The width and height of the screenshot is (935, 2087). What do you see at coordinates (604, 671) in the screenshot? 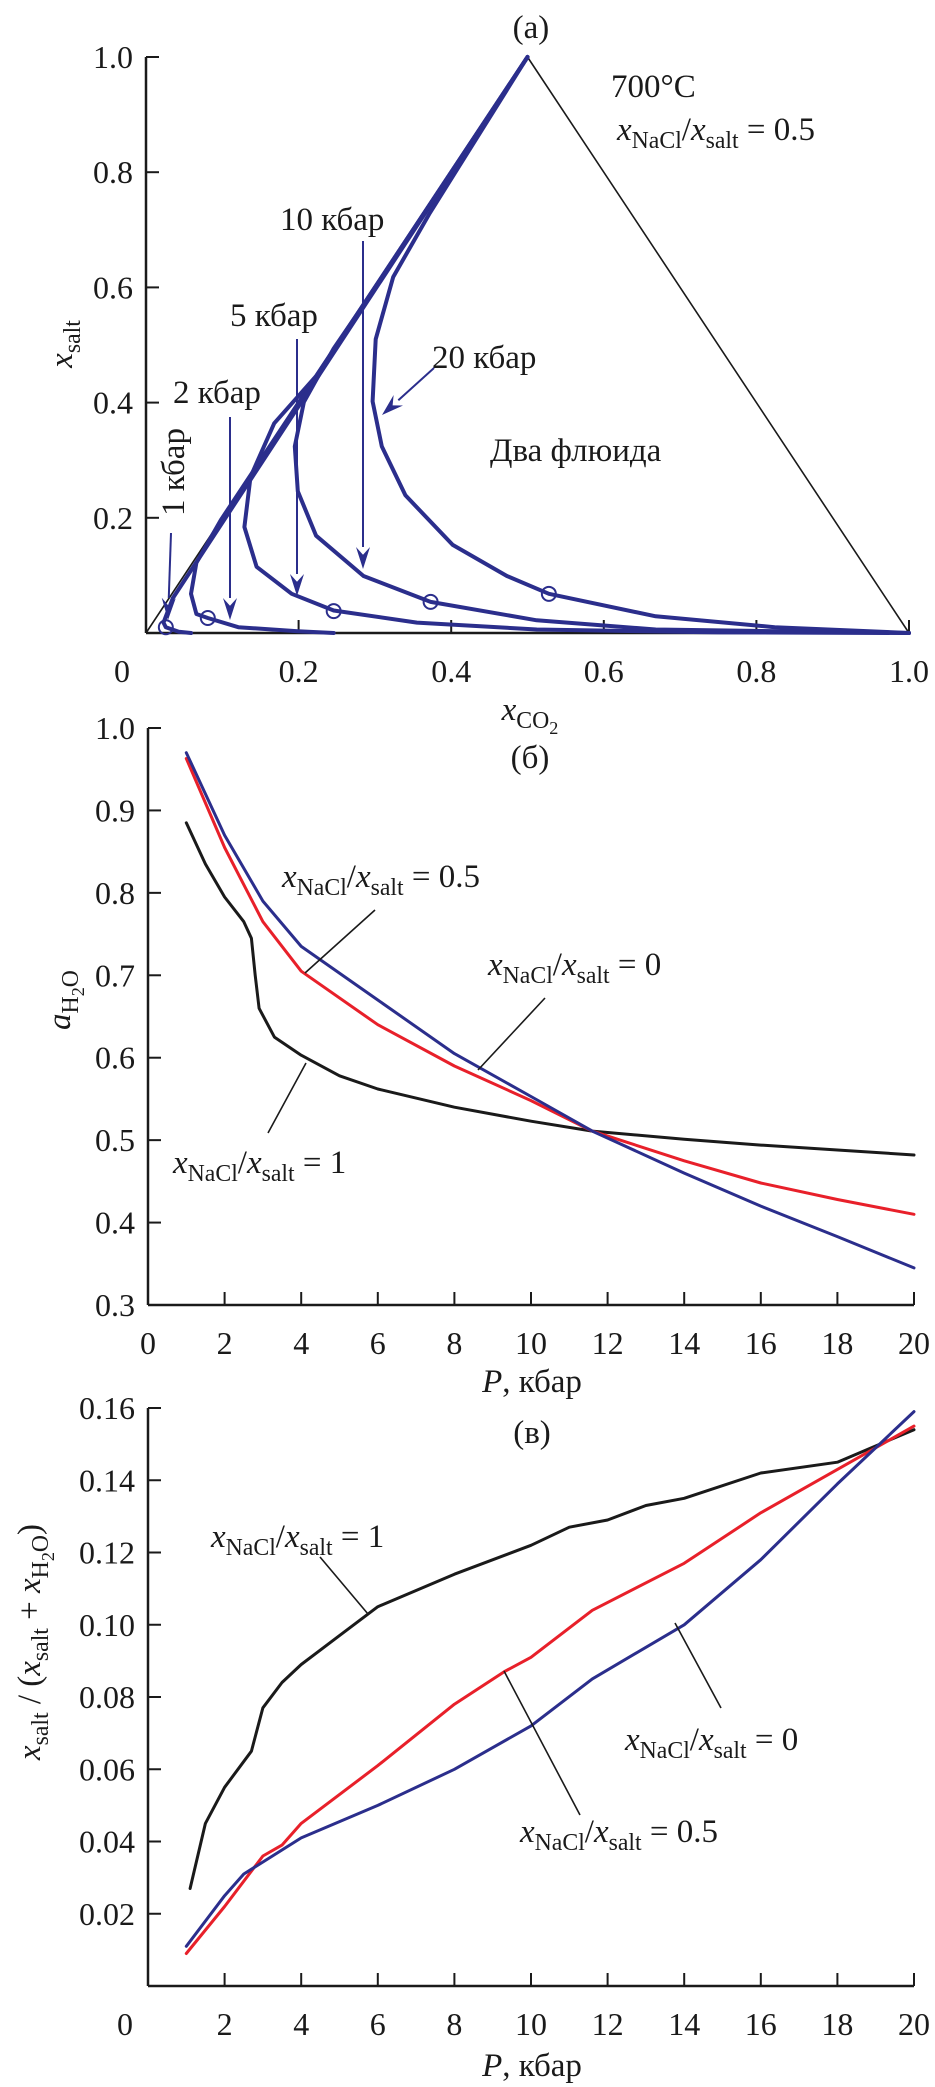
I see `x-tick-label: 0.6` at bounding box center [604, 671].